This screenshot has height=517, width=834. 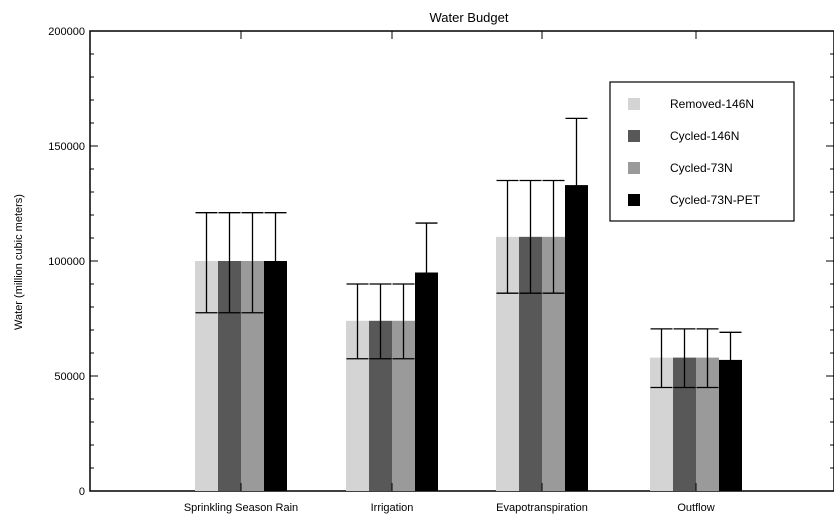 What do you see at coordinates (19, 262) in the screenshot?
I see `y-axis-label: Water (million cubic meters)` at bounding box center [19, 262].